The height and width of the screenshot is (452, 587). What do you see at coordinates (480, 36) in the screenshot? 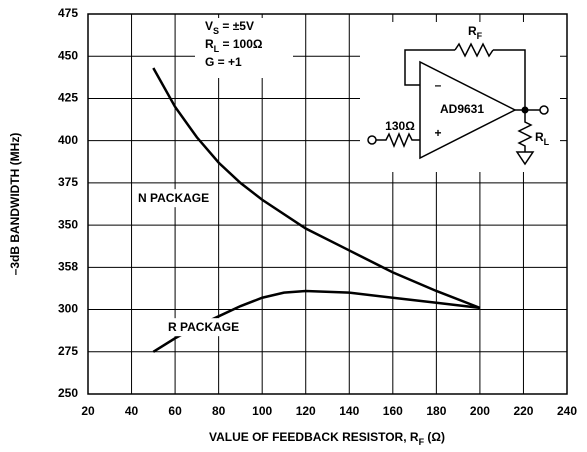
I see `circuit-label-part: F` at bounding box center [480, 36].